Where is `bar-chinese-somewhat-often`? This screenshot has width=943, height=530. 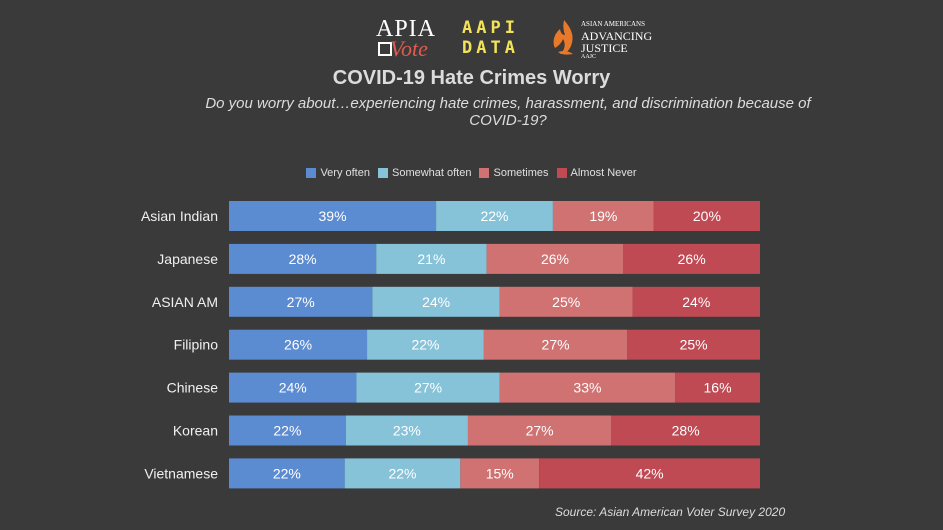
bar-chinese-somewhat-often is located at coordinates (428, 387).